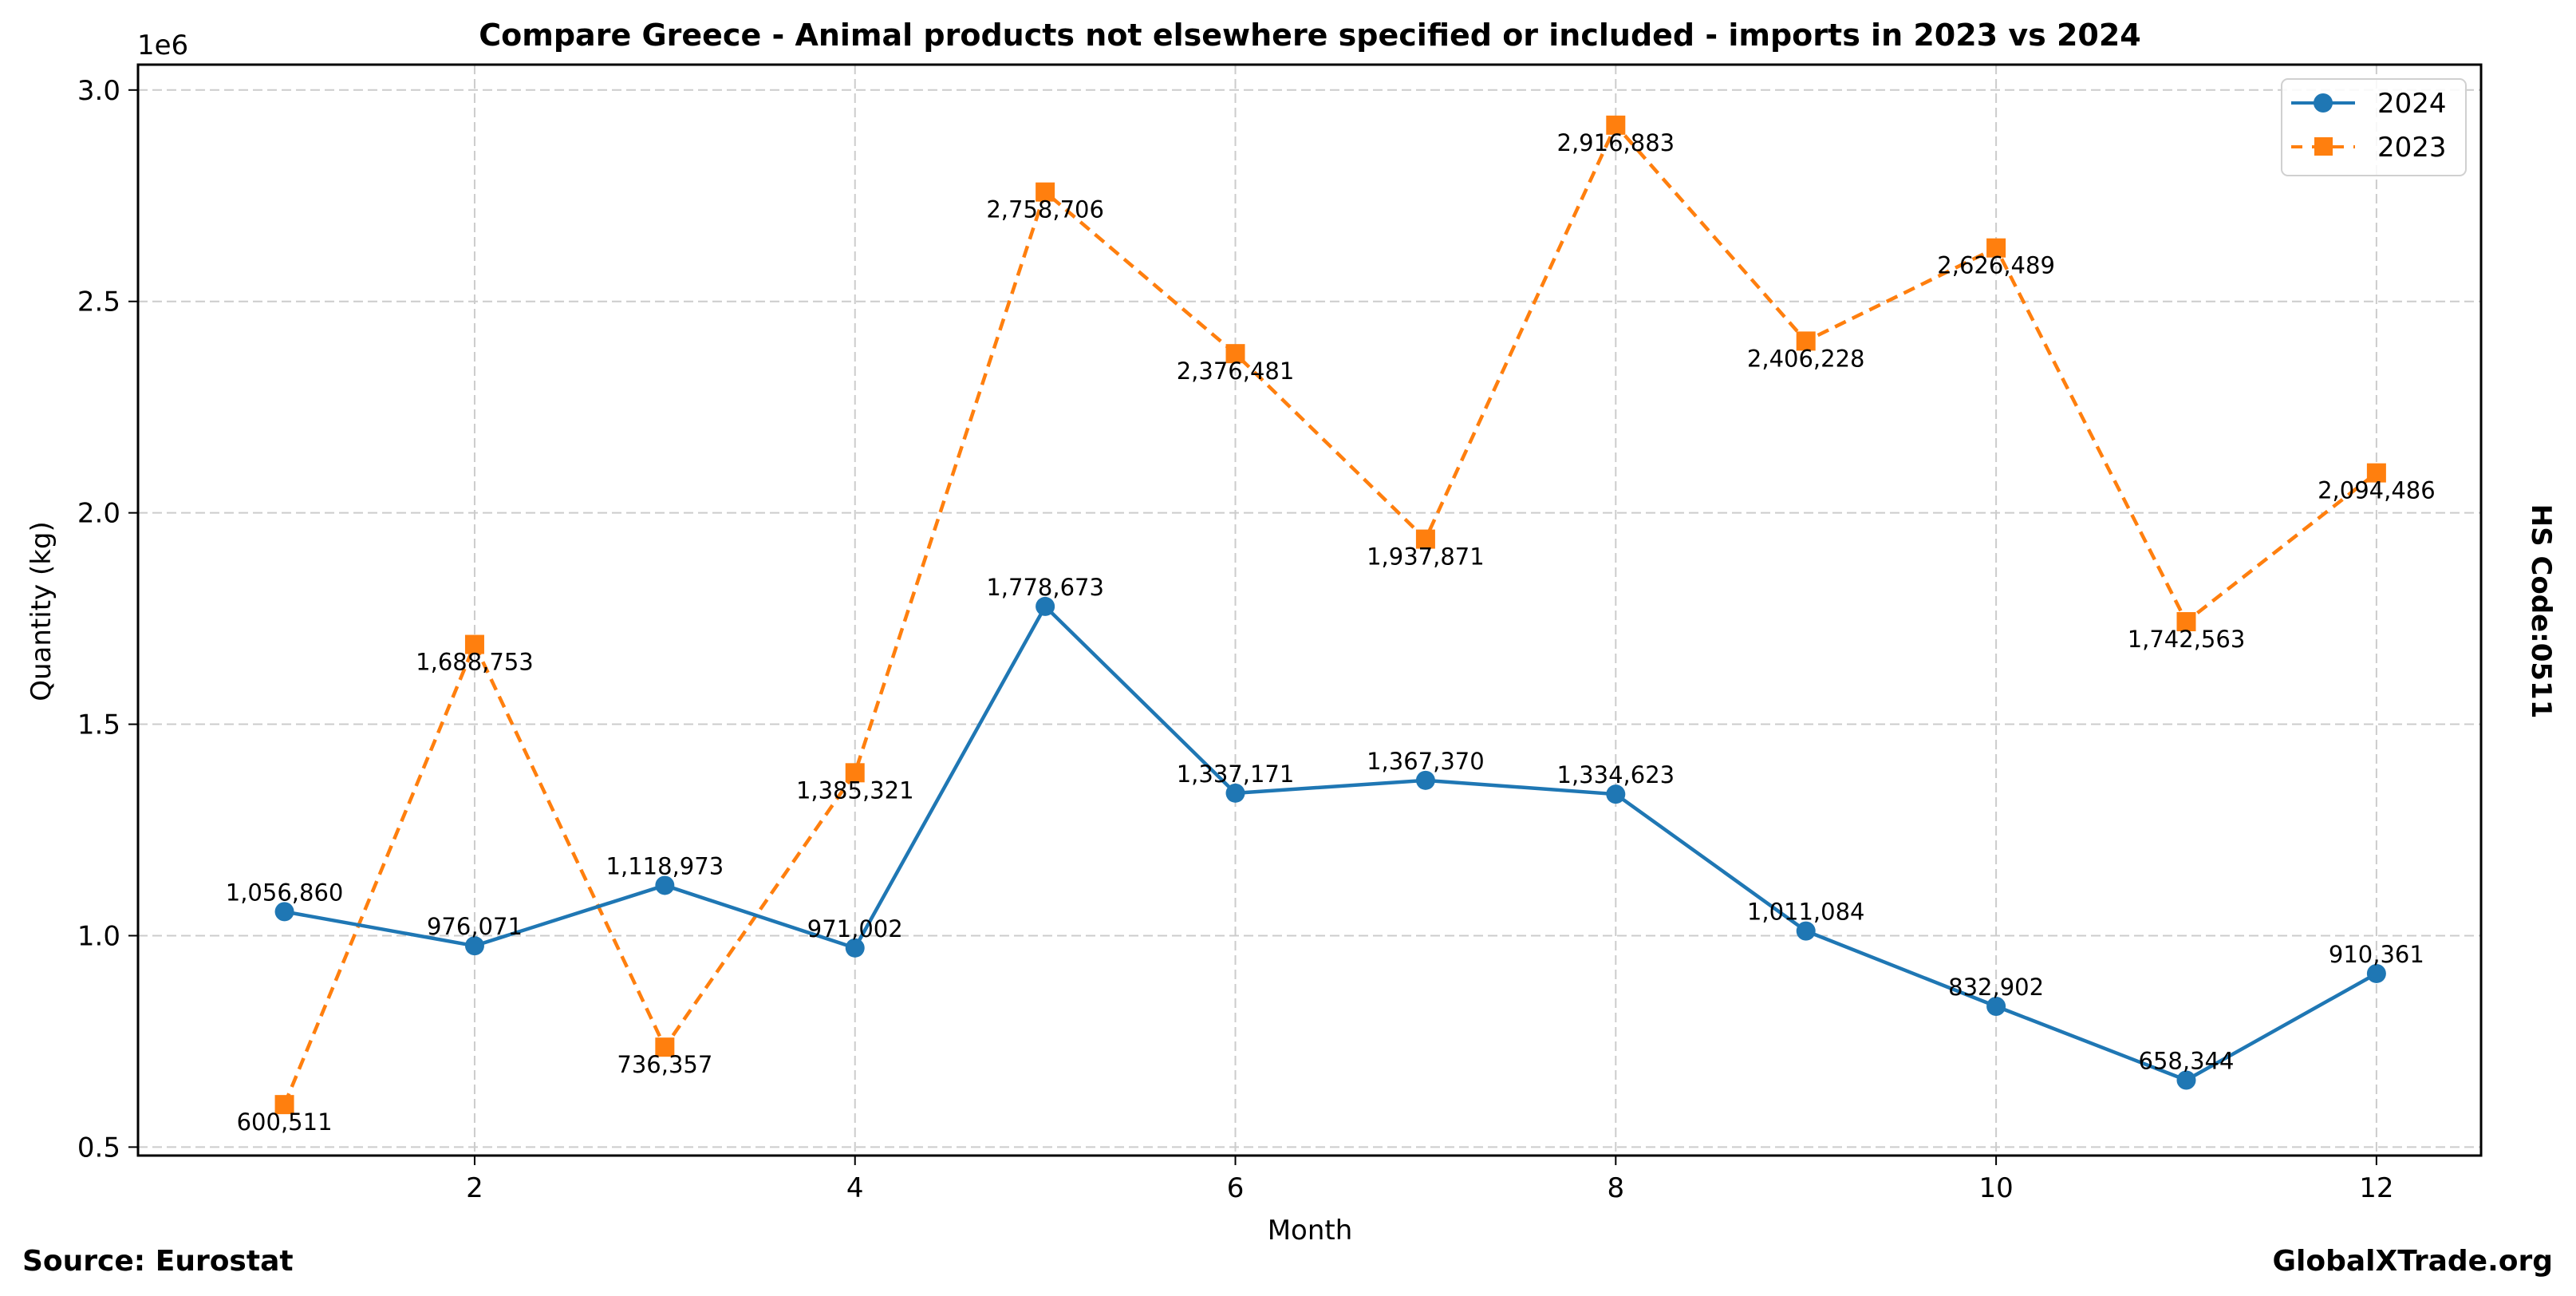  What do you see at coordinates (99, 91) in the screenshot?
I see `y-tick-label: 3.0` at bounding box center [99, 91].